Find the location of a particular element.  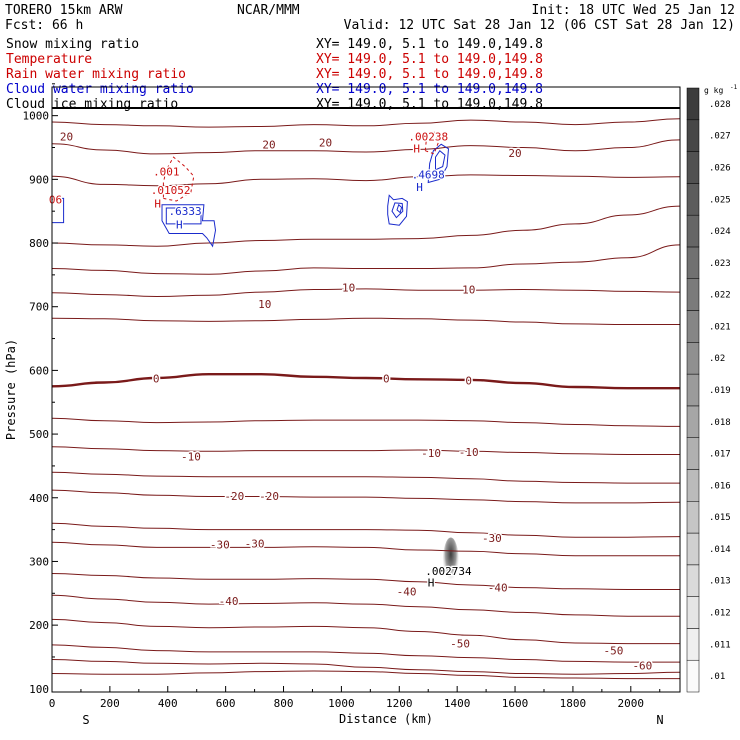

field-name-2: Rain water mixing ratio is located at coordinates (96, 74).